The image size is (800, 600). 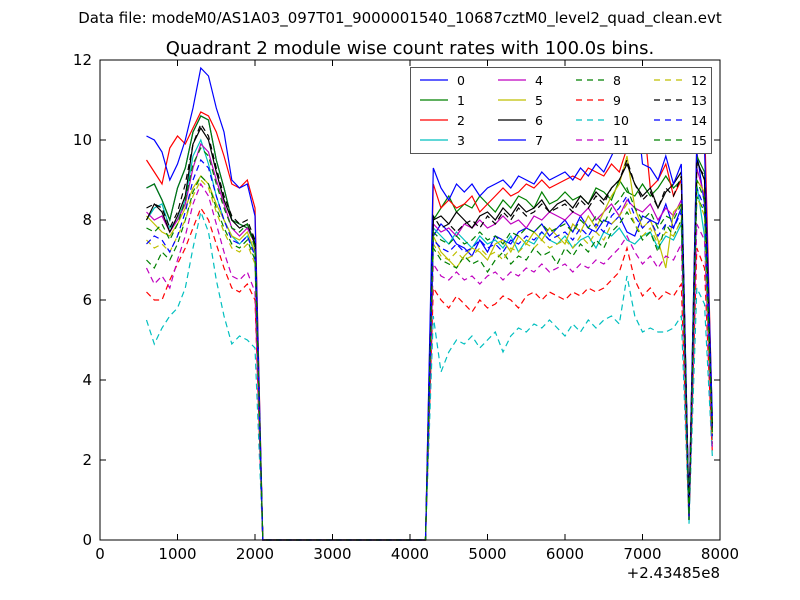 I want to click on legend-item-11: 11, so click(x=602, y=140).